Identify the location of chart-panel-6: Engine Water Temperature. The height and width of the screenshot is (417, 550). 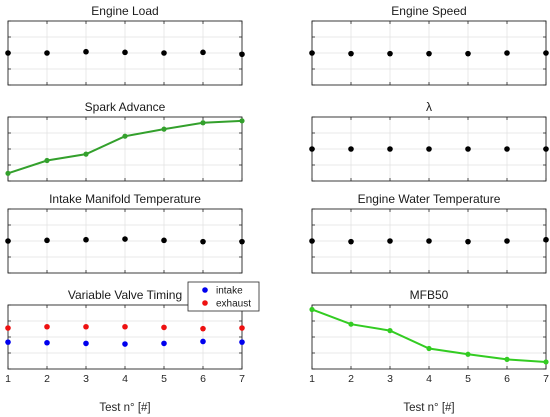
(429, 233).